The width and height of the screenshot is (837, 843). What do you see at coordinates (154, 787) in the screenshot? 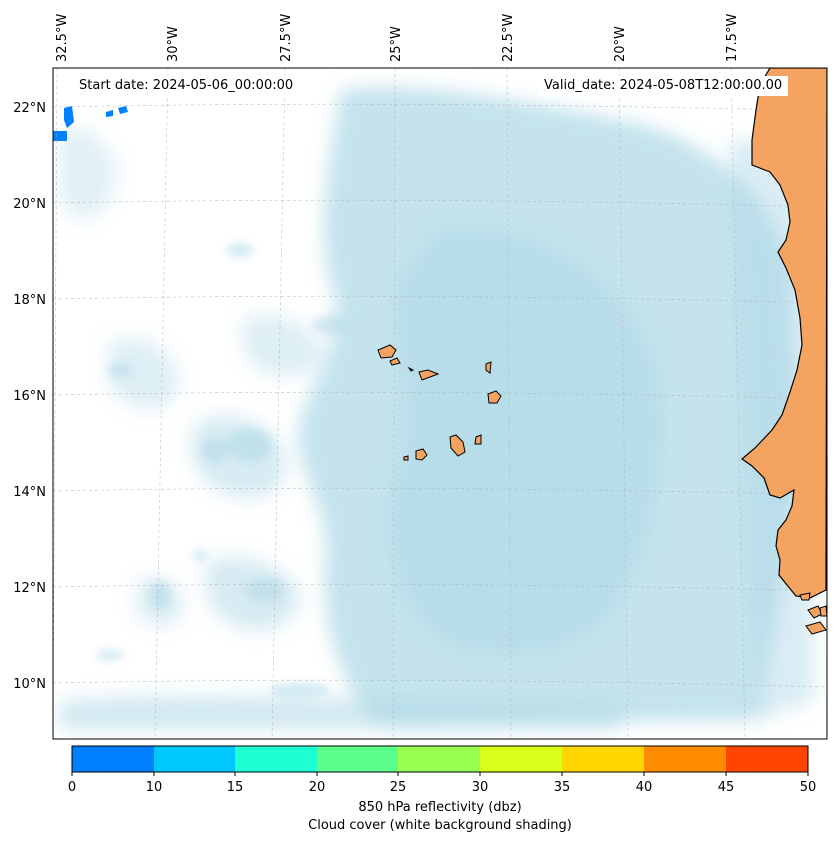
I see `colorbar-tick-label: 10` at bounding box center [154, 787].